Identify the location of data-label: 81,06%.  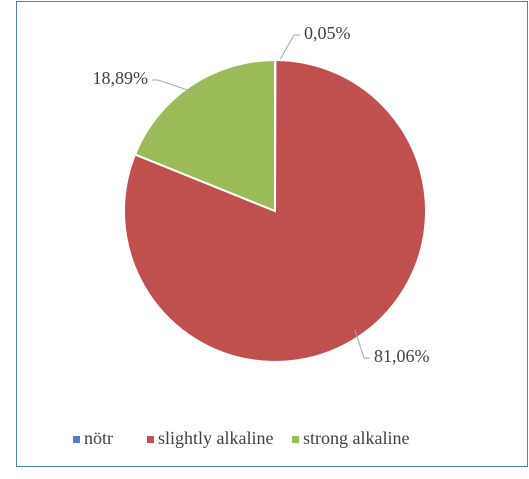
(402, 356).